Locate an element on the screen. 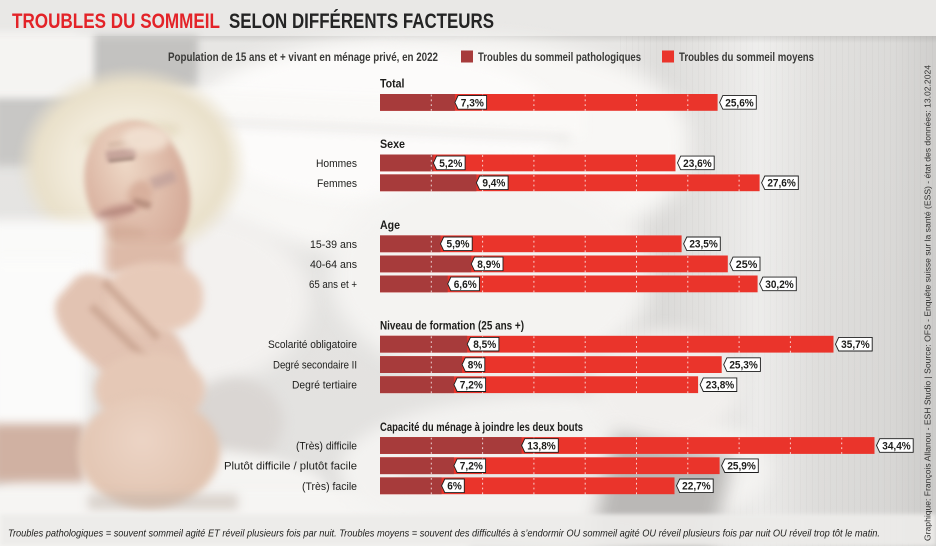  svg-text: 5,2% is located at coordinates (450, 164).